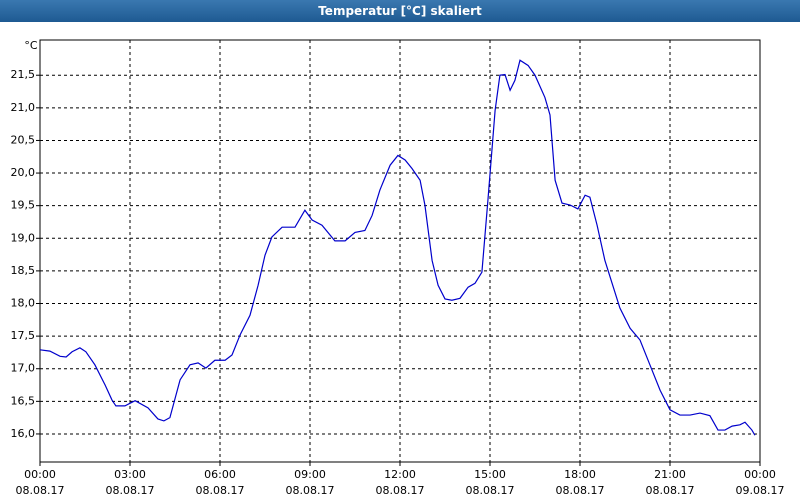  Describe the element at coordinates (23, 368) in the screenshot. I see `y-tick-label: 17,0` at that location.